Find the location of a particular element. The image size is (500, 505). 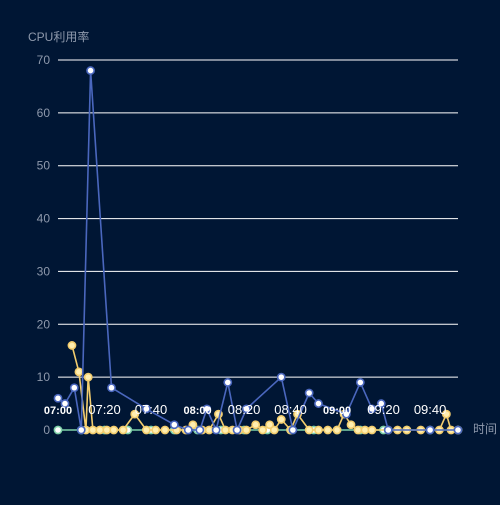

x-tick-label: 09:40 is located at coordinates (430, 409).